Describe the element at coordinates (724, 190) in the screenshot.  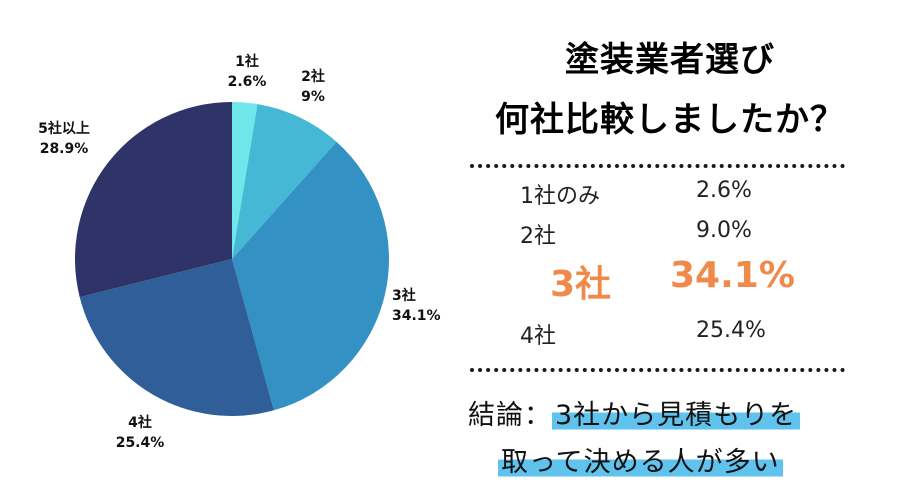
I see `summary-row-value: 2.6%` at that location.